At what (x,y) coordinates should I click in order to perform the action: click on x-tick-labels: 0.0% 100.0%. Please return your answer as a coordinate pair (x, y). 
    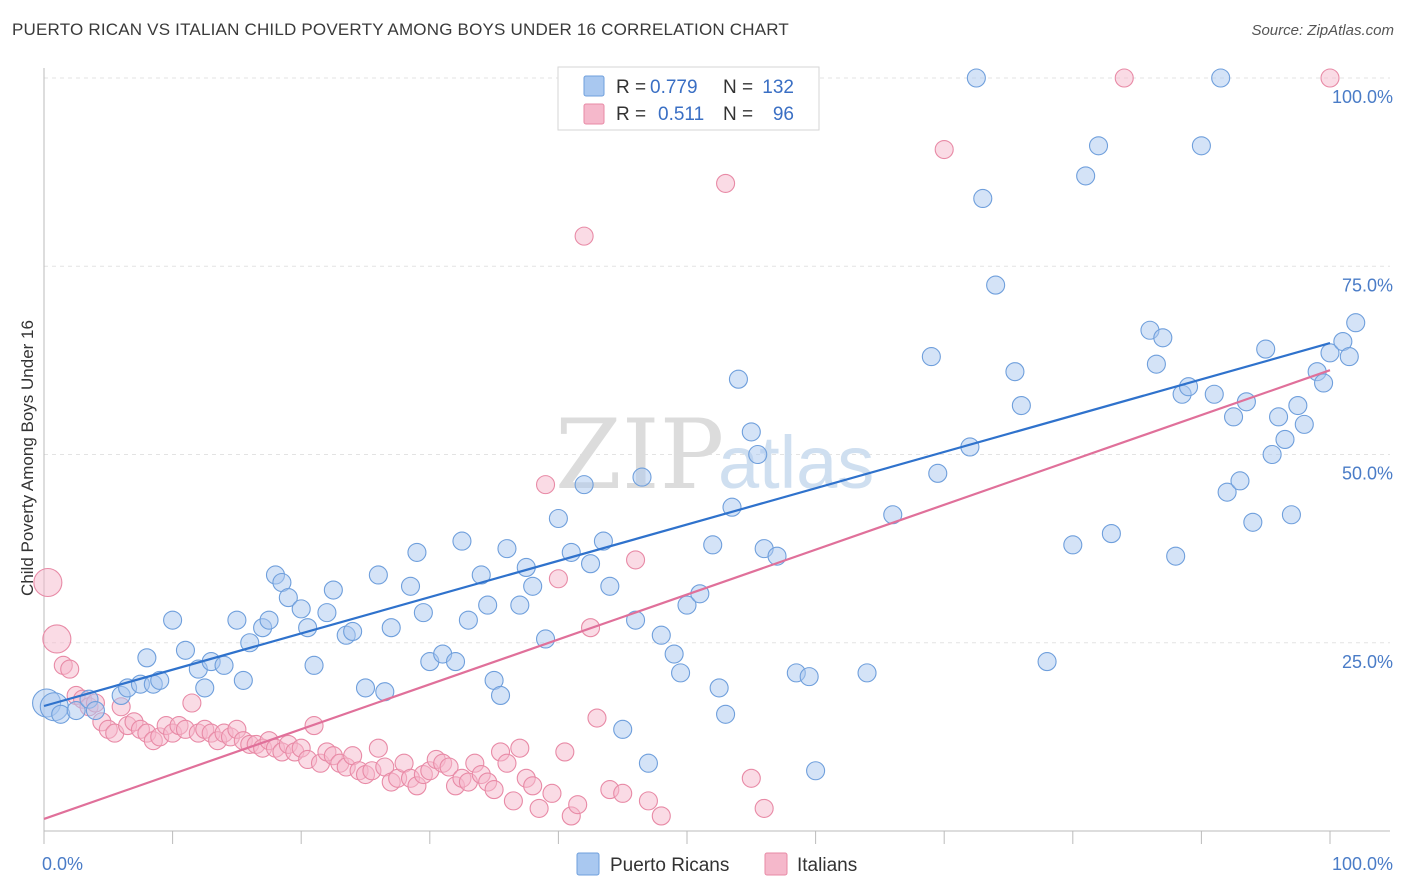
    Looking at the image, I should click on (717, 864).